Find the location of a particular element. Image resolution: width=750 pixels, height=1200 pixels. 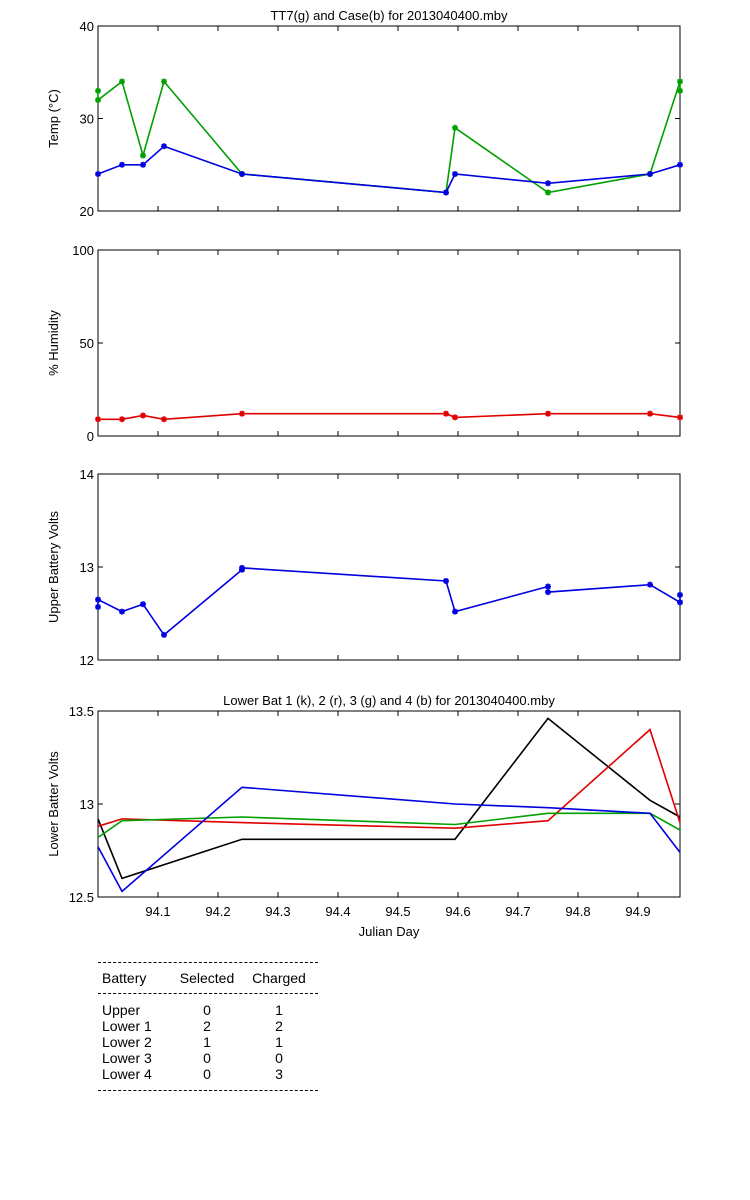

cell-selected: 1 is located at coordinates (207, 1042).